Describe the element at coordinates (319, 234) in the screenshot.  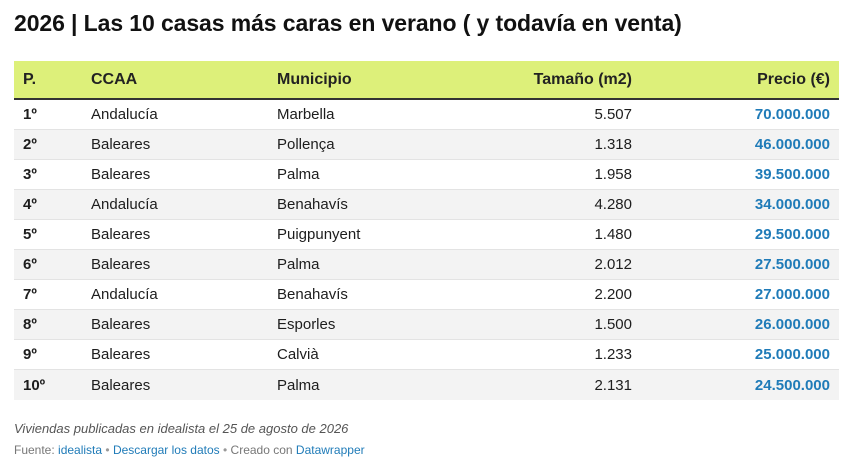
I see `cell-municipio: Puigpunyent` at that location.